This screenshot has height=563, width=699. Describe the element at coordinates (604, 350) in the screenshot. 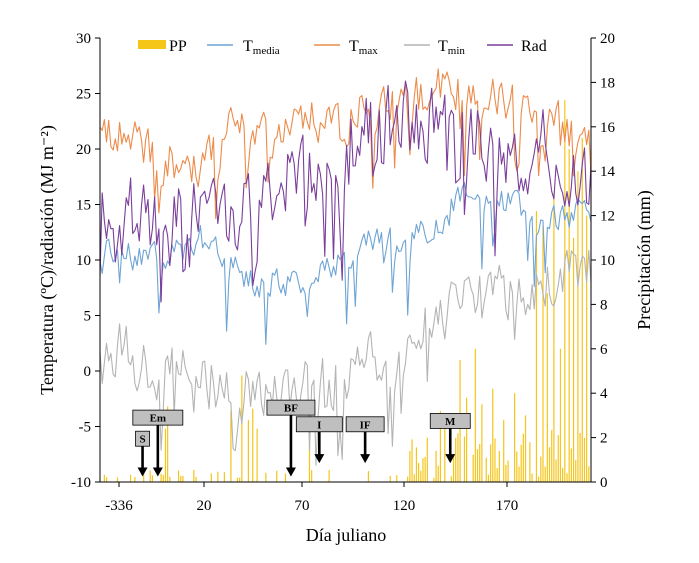

I see `y2-tick-label: 6` at that location.